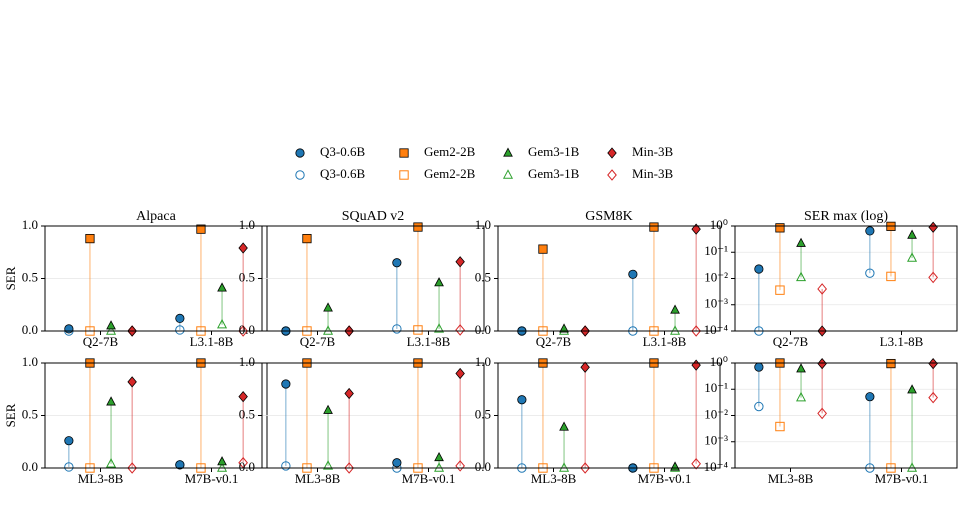 The width and height of the screenshot is (971, 515). Describe the element at coordinates (608, 216) in the screenshot. I see `panel-title: GSM8K` at that location.